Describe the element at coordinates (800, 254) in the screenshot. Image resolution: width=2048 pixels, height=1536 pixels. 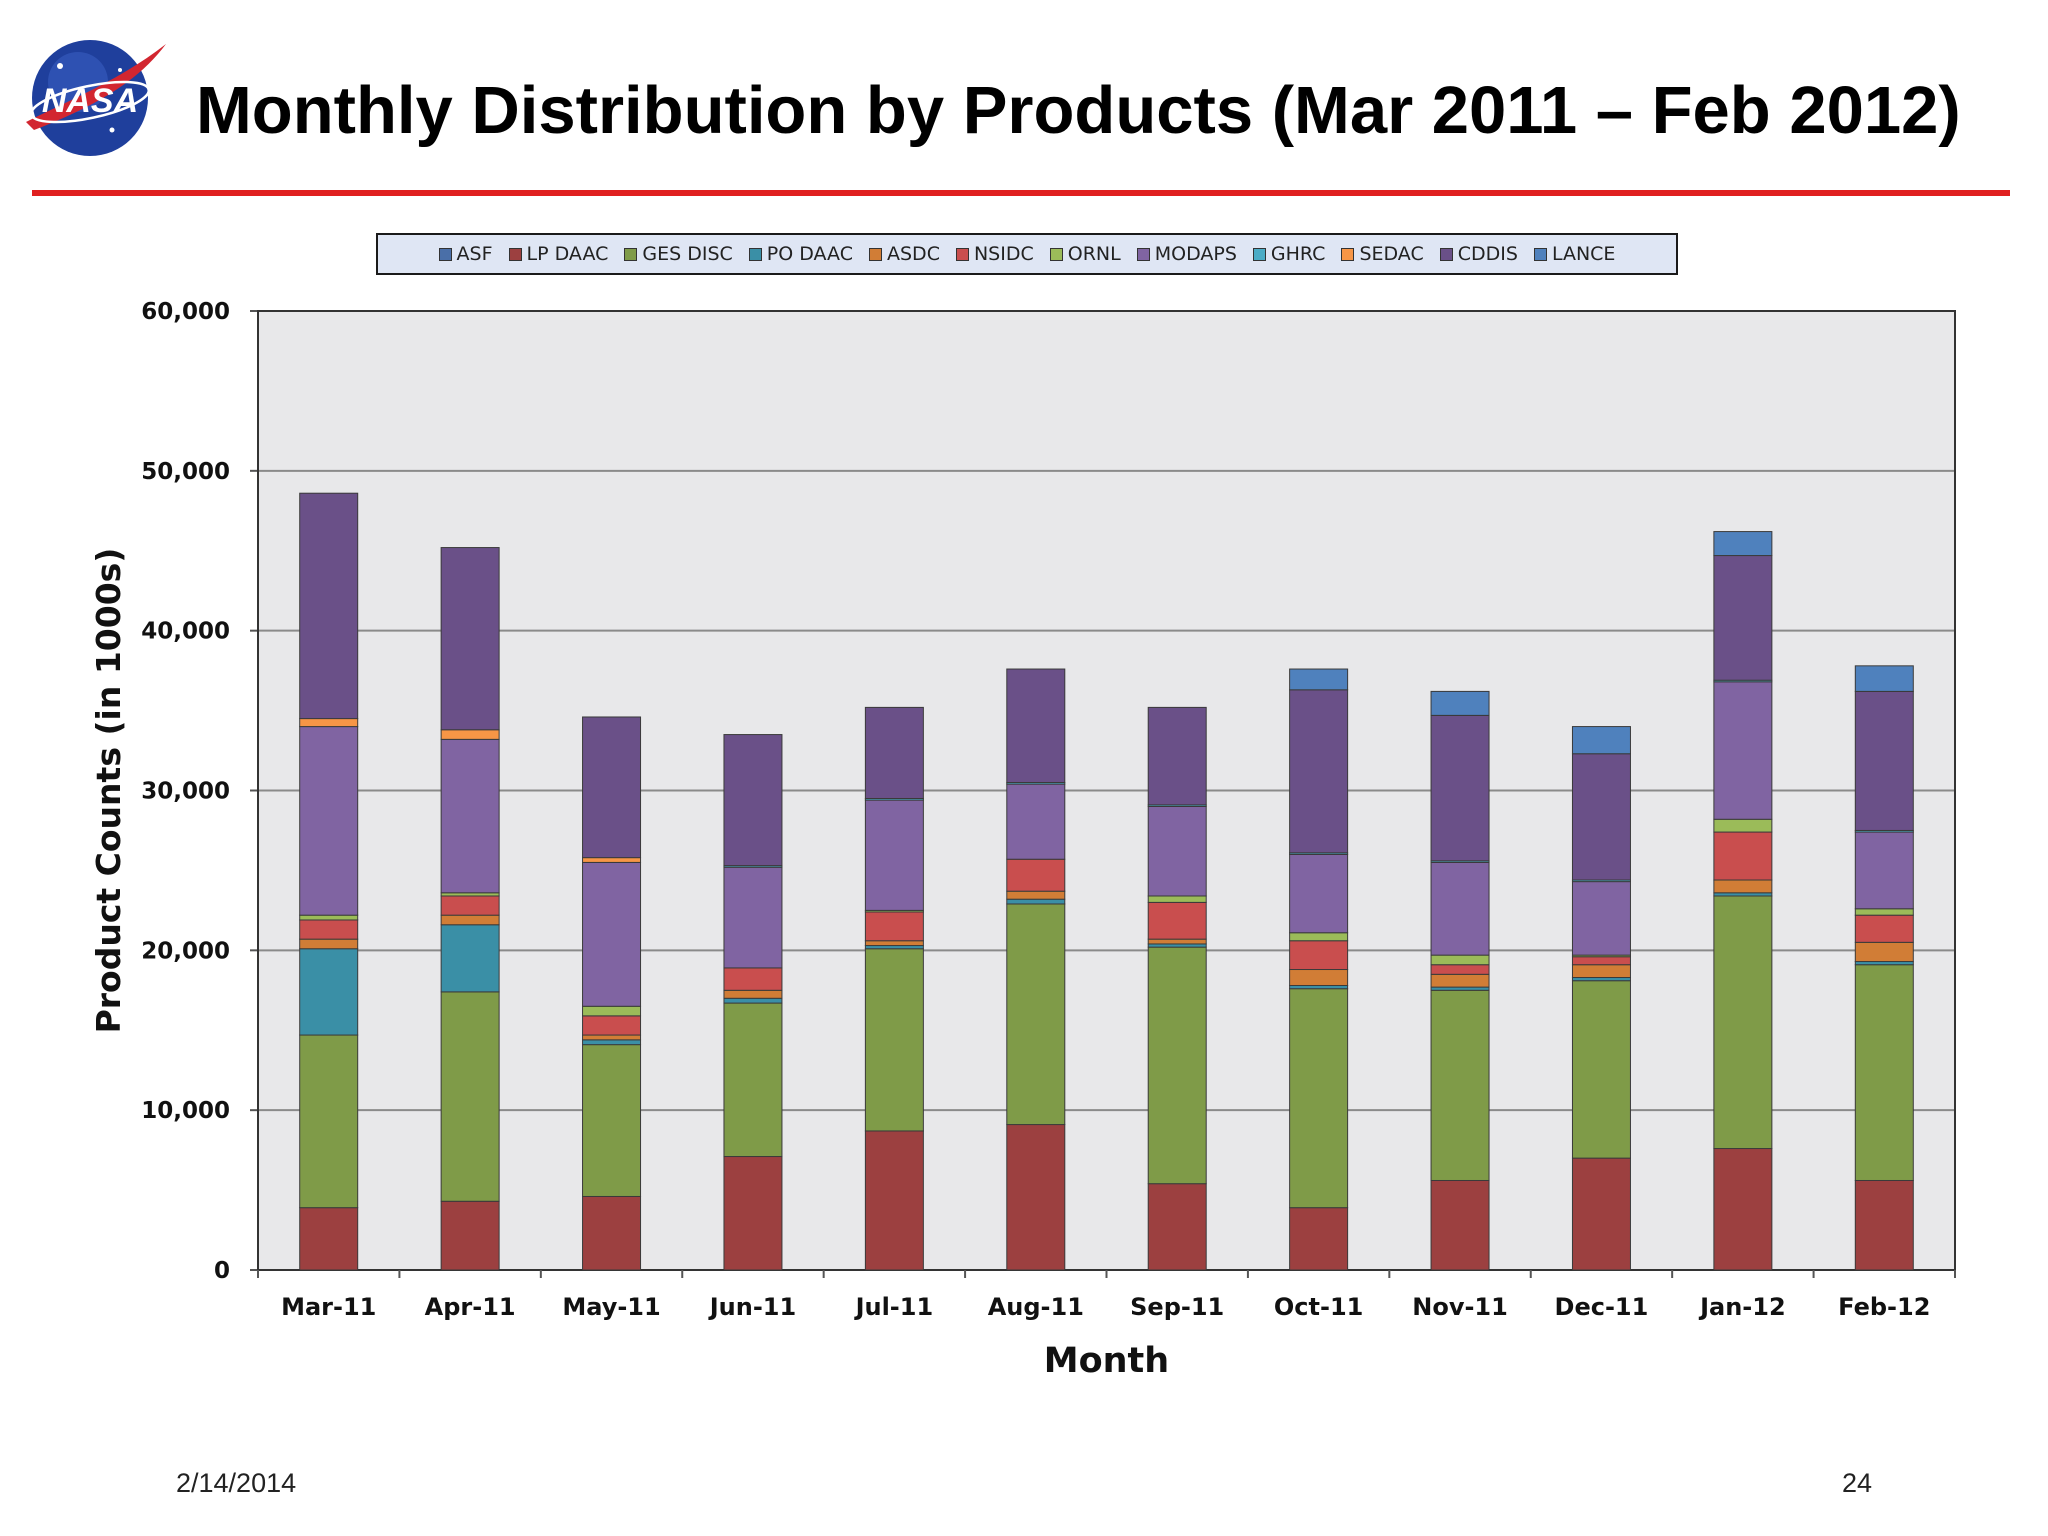
I see `legend-item: PO DAAC` at that location.